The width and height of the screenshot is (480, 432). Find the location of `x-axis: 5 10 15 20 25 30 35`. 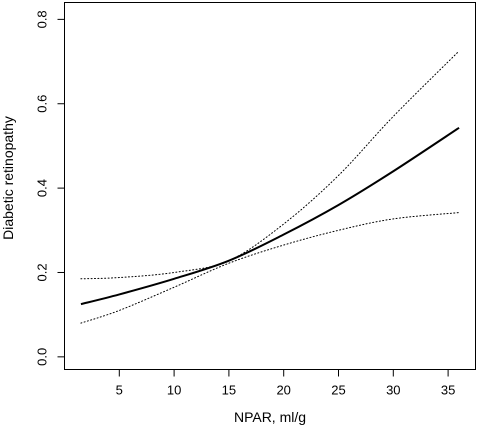

x-axis: 5 10 15 20 25 30 35 is located at coordinates (285, 383).